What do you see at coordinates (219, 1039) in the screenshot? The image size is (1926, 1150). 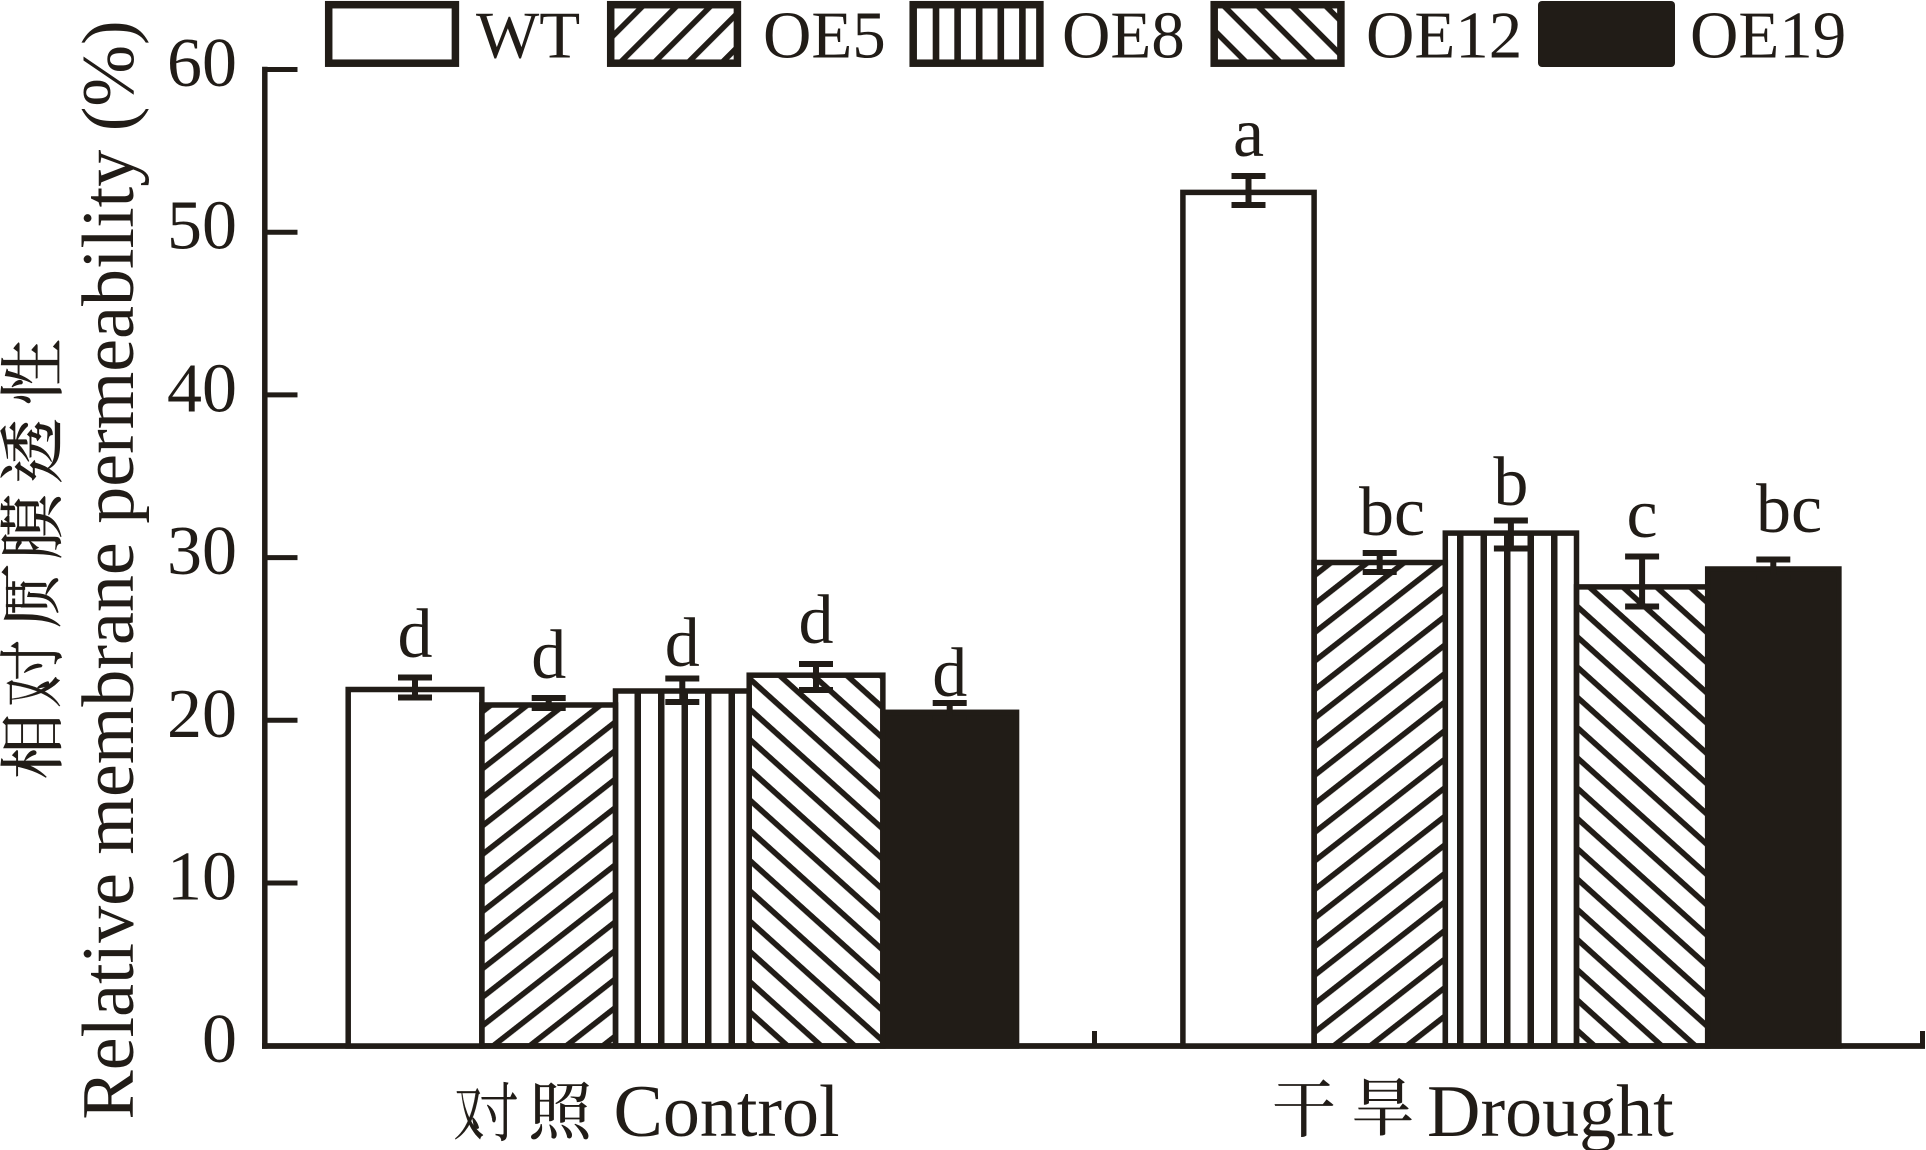 I see `svg-text: 0` at bounding box center [219, 1039].